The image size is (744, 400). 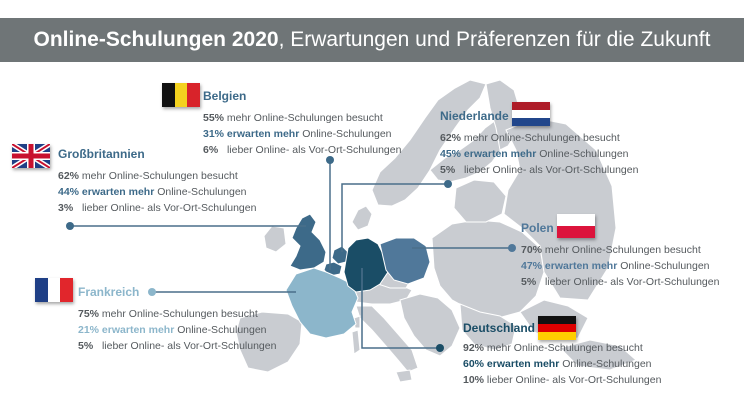 I want to click on country-name: Deutschland, so click(x=499, y=328).